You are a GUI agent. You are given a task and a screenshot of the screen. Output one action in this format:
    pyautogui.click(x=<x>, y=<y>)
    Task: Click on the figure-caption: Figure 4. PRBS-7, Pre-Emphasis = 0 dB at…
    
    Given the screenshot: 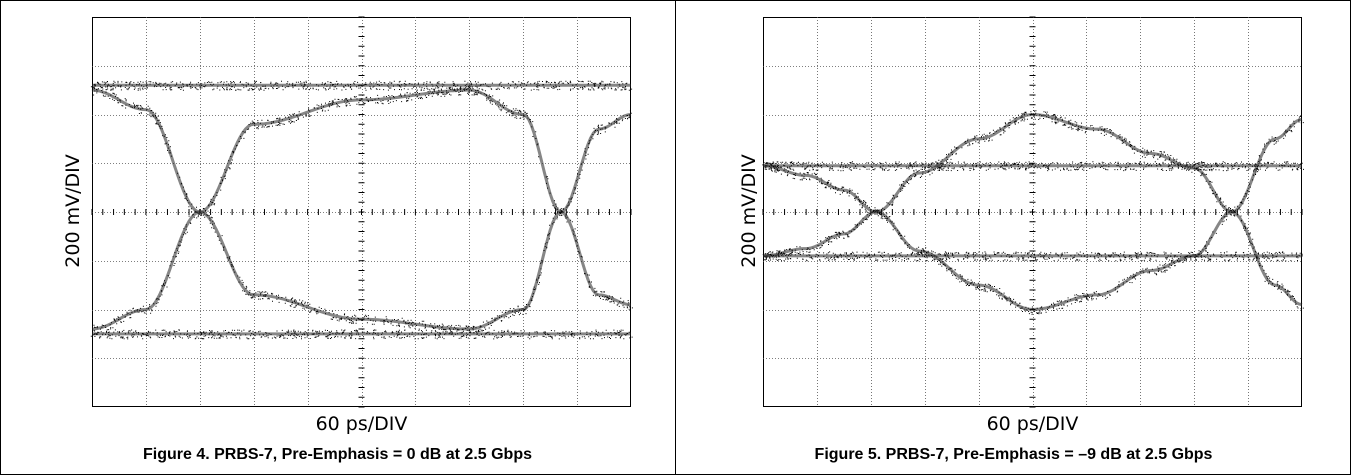 What is the action you would take?
    pyautogui.click(x=337, y=454)
    